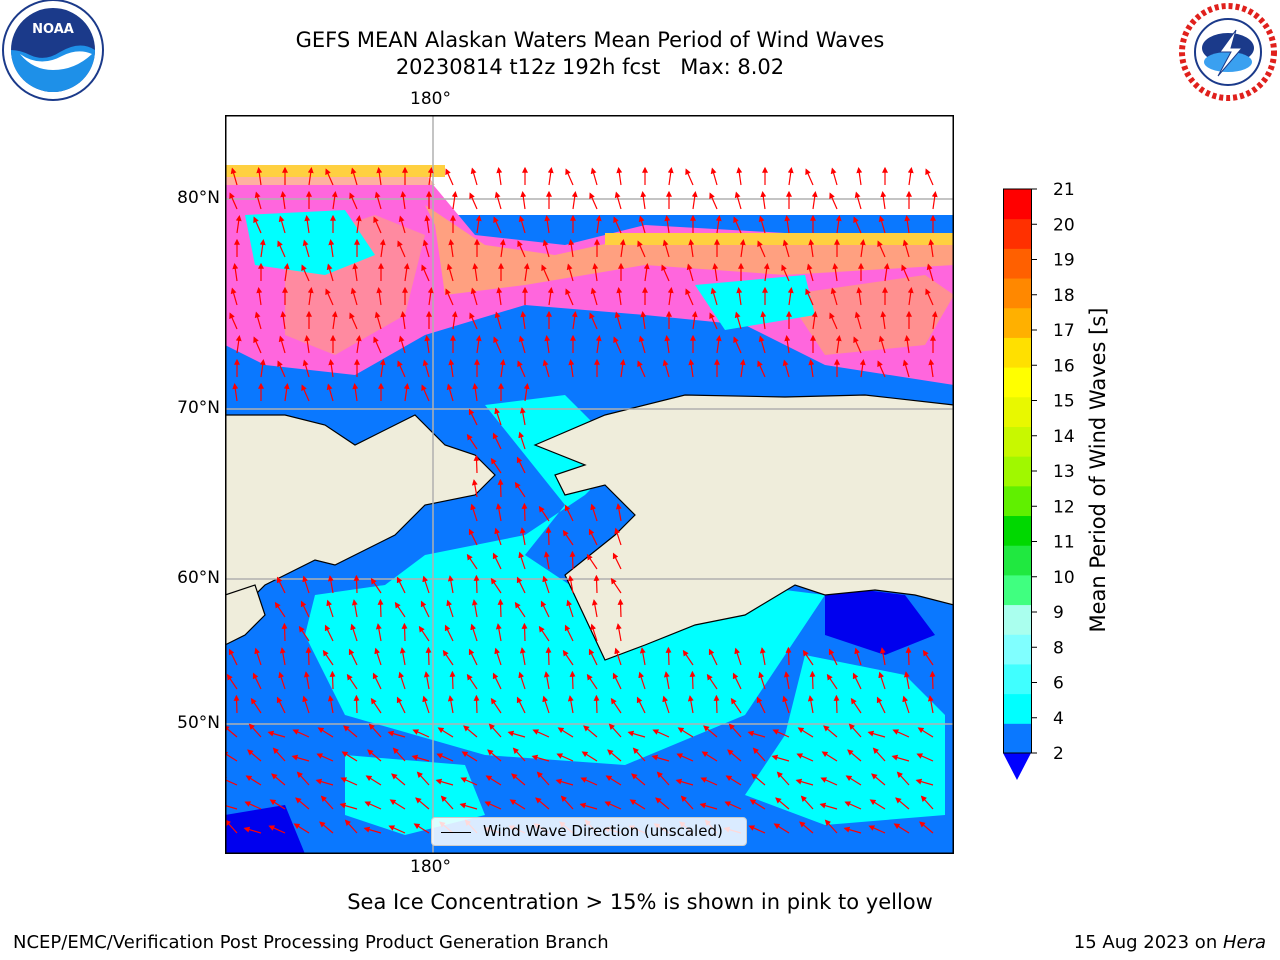 This screenshot has height=960, width=1280. What do you see at coordinates (1064, 225) in the screenshot?
I see `colorbar-tick-label: 20` at bounding box center [1064, 225].